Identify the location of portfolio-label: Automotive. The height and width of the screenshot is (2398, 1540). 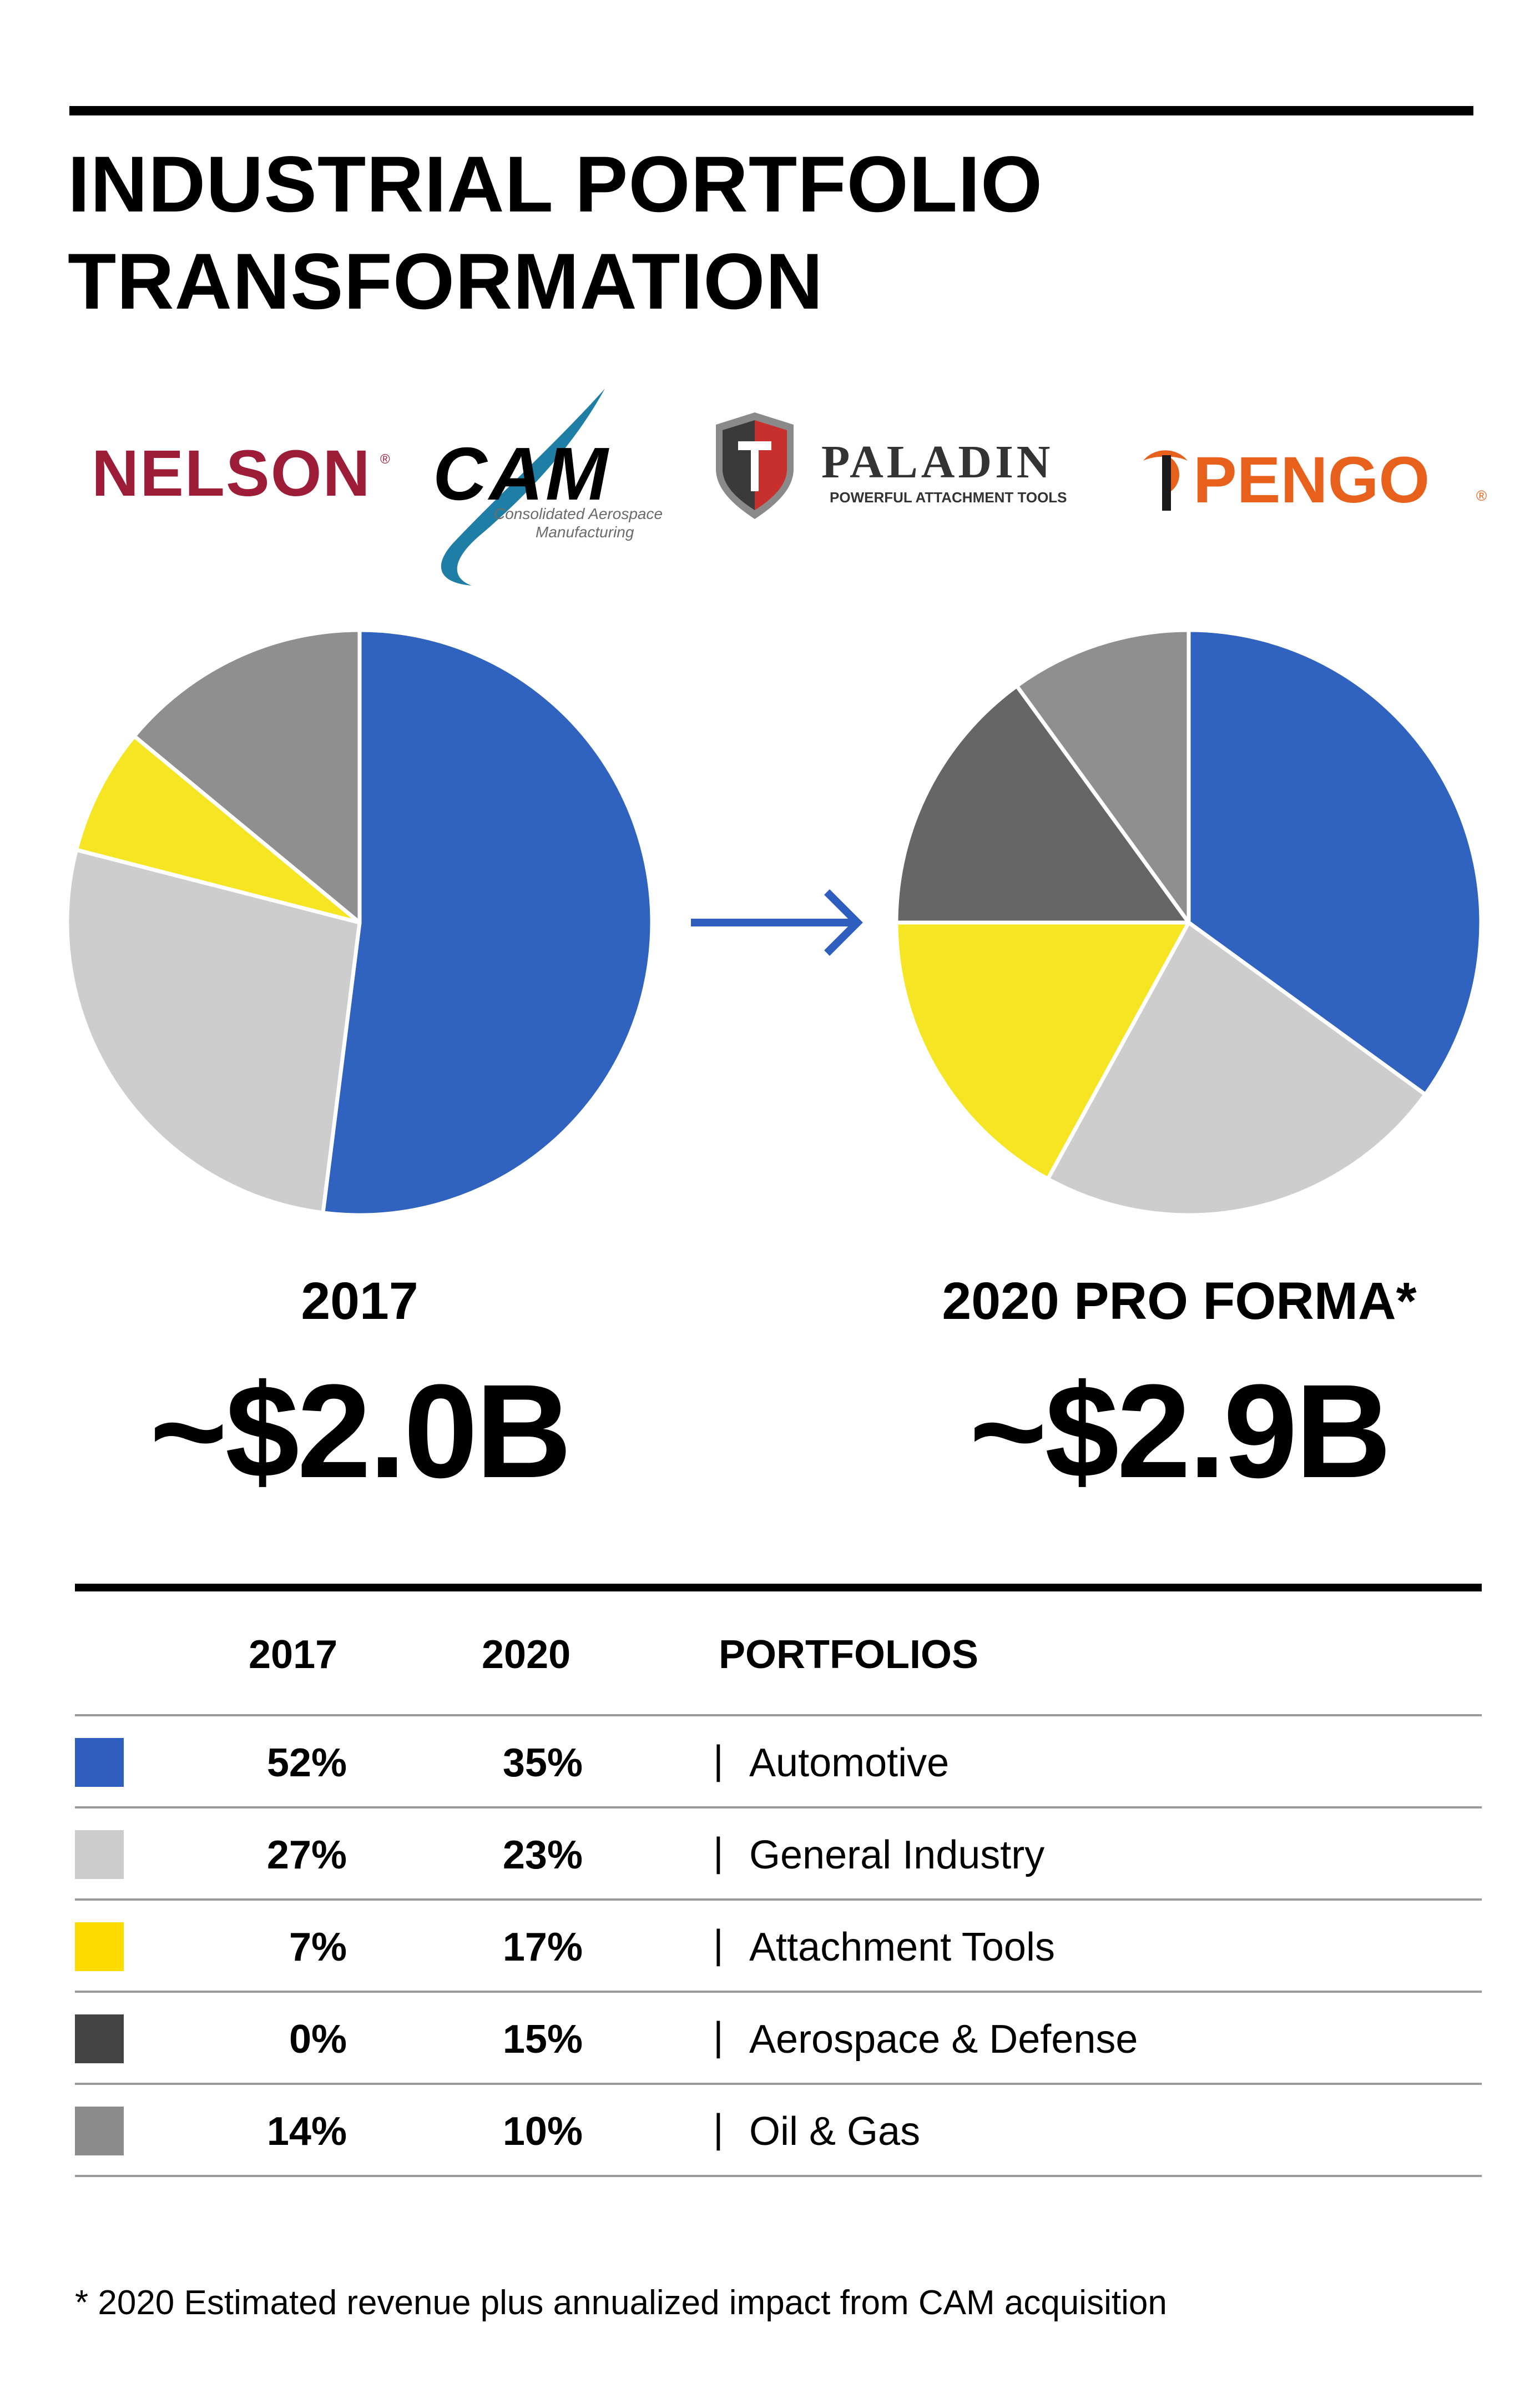
(849, 1763).